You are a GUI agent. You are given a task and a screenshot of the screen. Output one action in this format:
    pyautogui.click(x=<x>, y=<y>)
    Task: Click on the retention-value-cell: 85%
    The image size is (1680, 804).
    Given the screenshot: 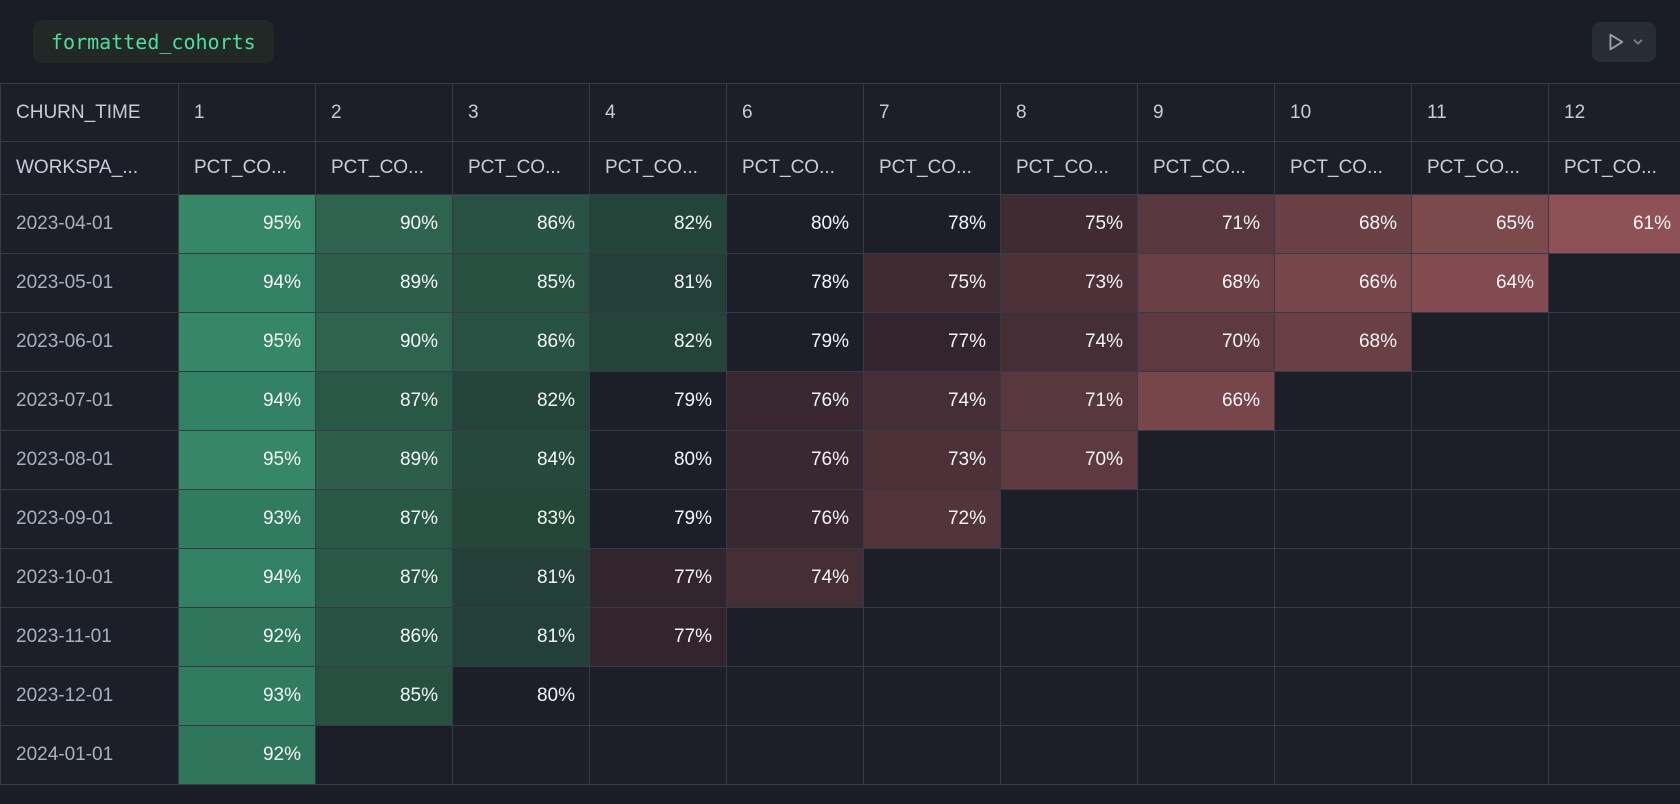 What is the action you would take?
    pyautogui.click(x=521, y=283)
    